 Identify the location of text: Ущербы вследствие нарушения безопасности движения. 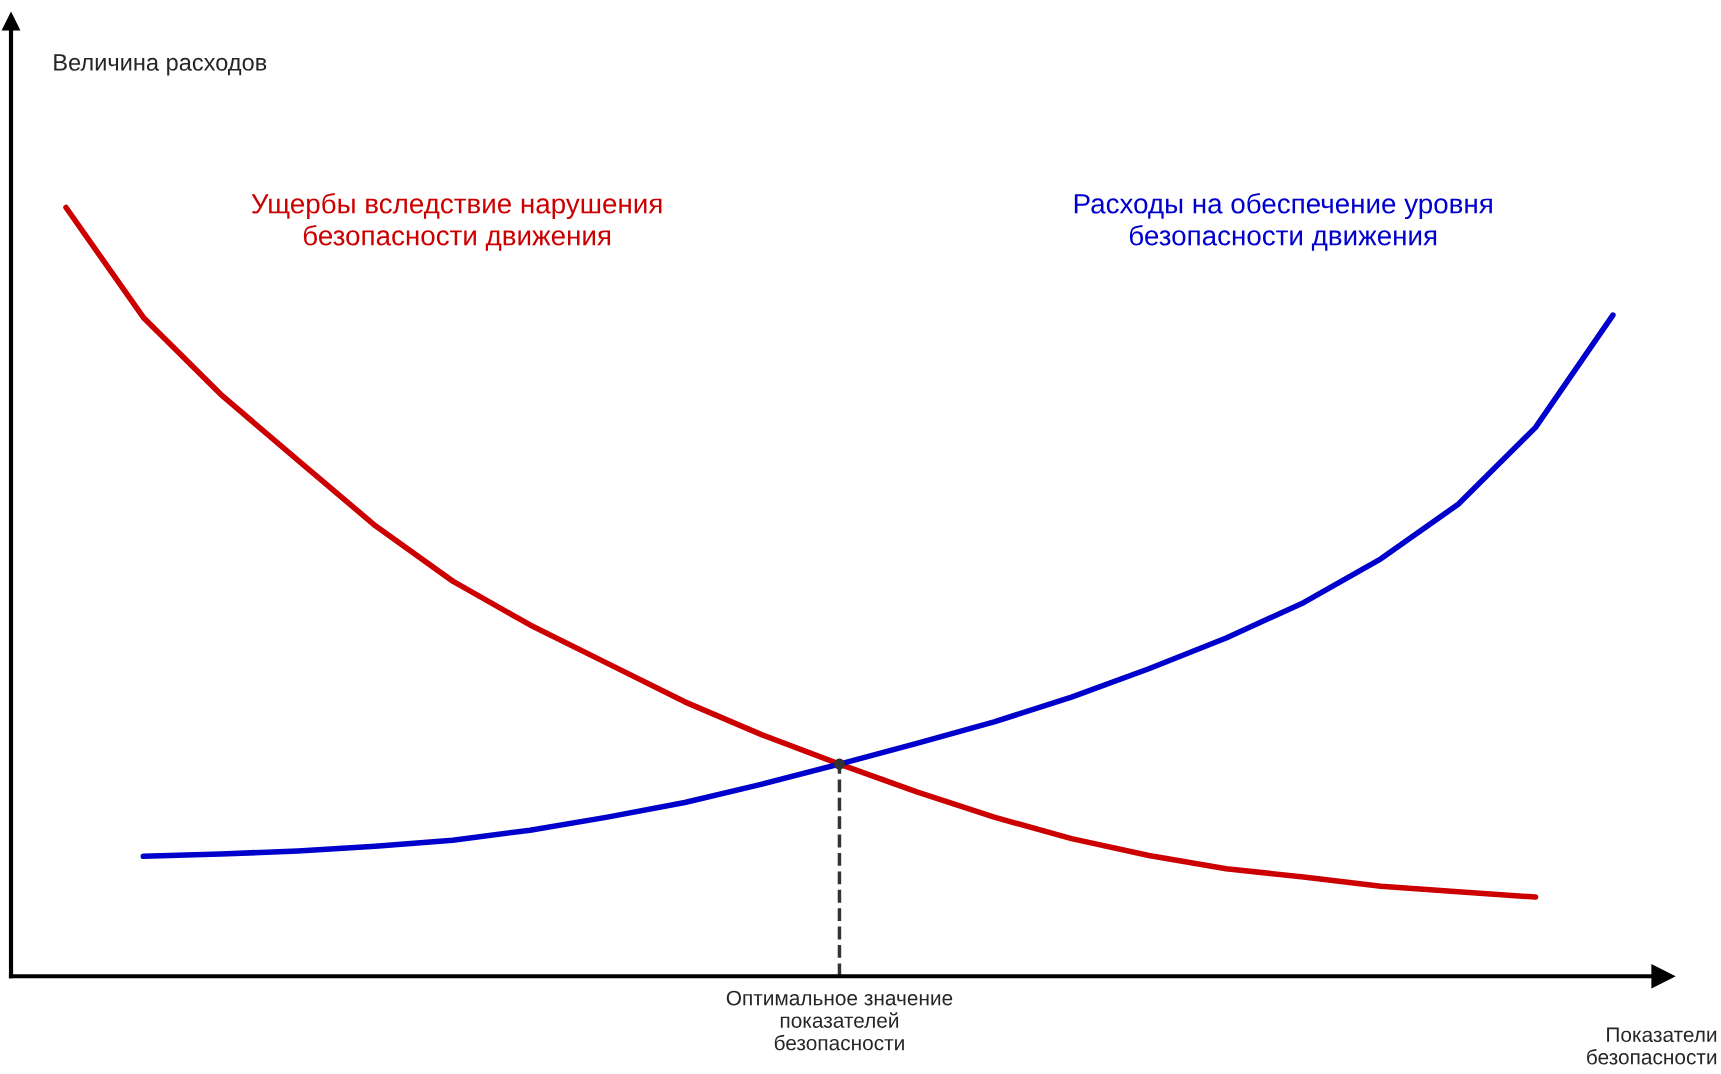
(456, 221).